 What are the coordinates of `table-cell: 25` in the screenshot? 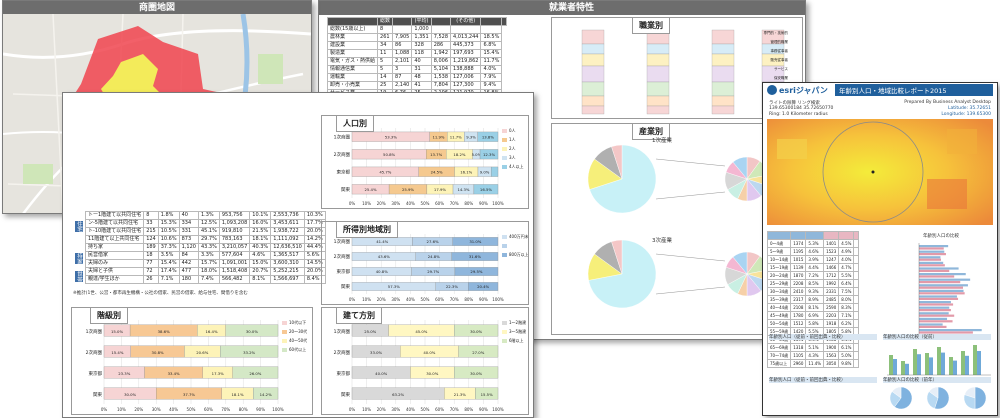 It's located at (385, 85).